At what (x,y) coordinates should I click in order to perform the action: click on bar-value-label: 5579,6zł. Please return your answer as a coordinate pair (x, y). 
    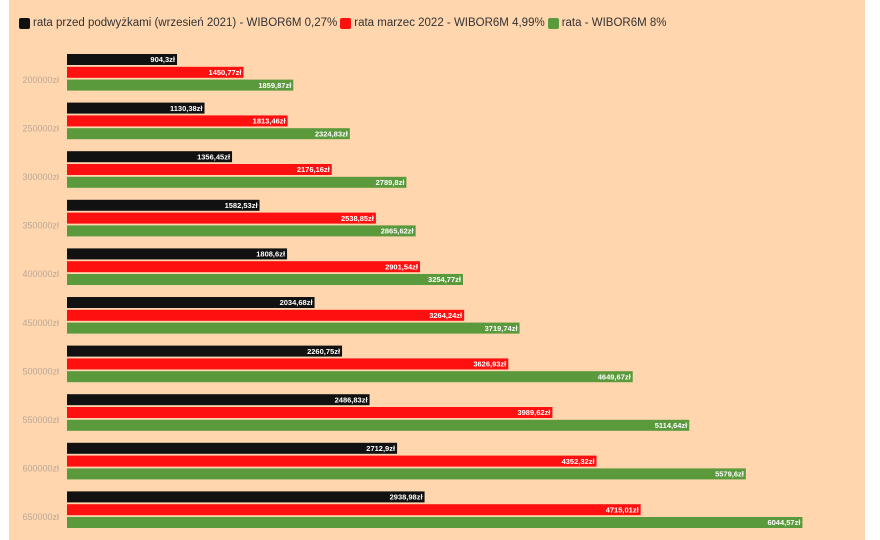
    Looking at the image, I should click on (730, 474).